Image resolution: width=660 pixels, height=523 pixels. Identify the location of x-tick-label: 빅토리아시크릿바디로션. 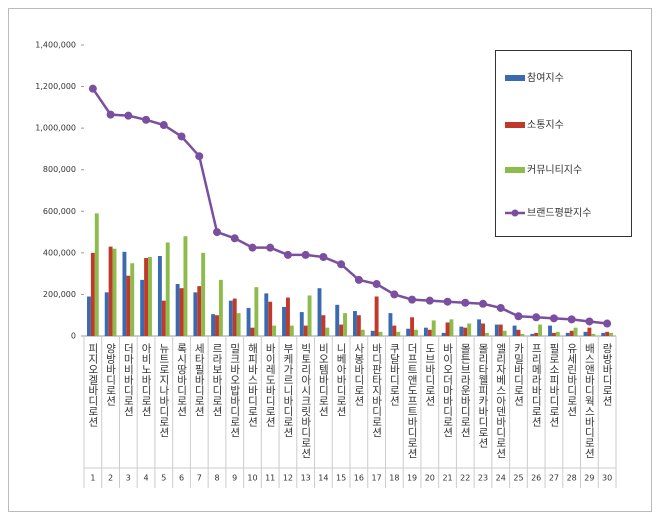
(306, 401).